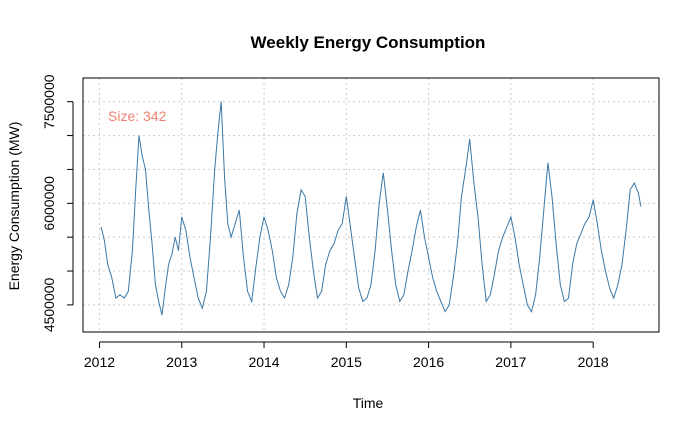  What do you see at coordinates (263, 362) in the screenshot?
I see `x-tick-label: 2014` at bounding box center [263, 362].